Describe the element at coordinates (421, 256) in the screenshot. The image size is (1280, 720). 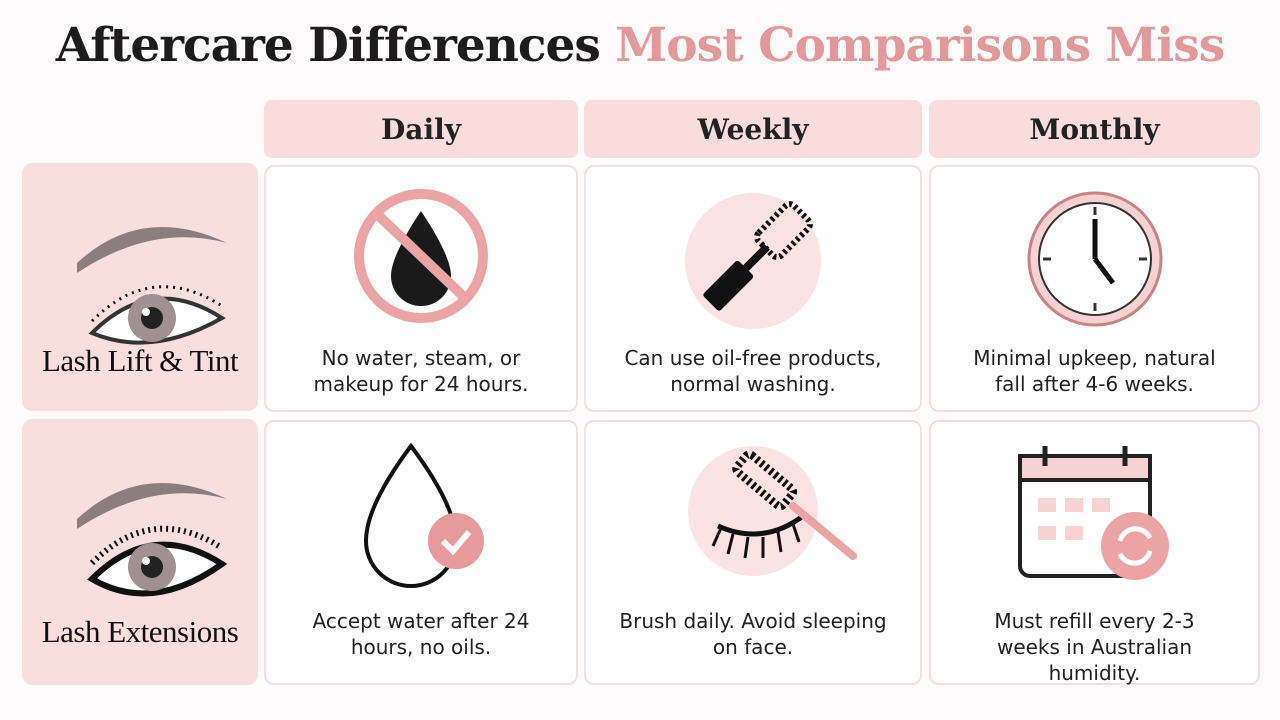
I see `no-water-icon` at that location.